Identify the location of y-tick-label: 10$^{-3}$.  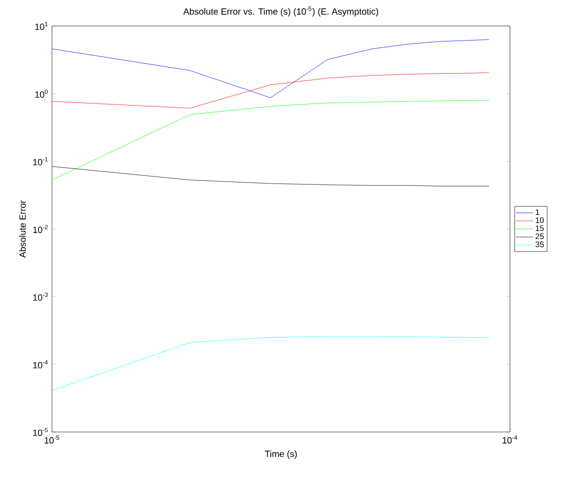
(40, 296).